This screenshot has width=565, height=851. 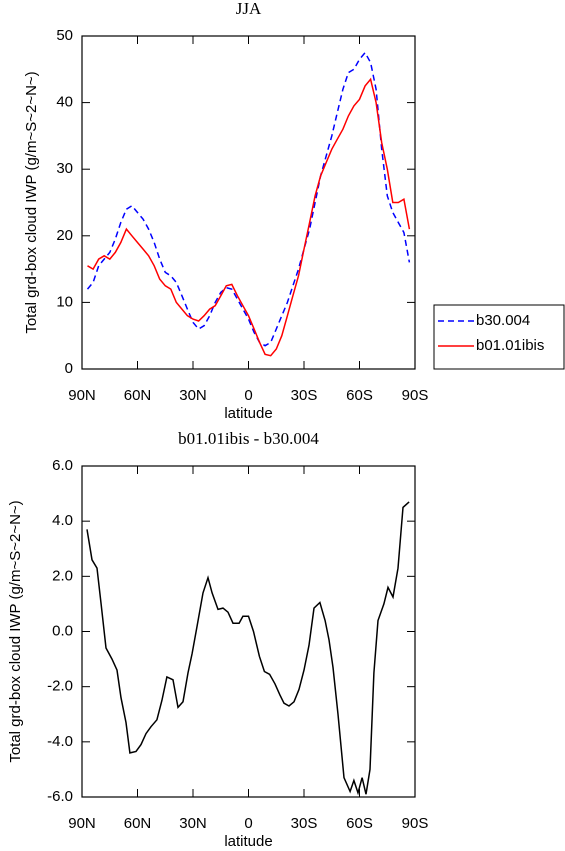 What do you see at coordinates (62, 520) in the screenshot?
I see `y-tick-label: 4.0` at bounding box center [62, 520].